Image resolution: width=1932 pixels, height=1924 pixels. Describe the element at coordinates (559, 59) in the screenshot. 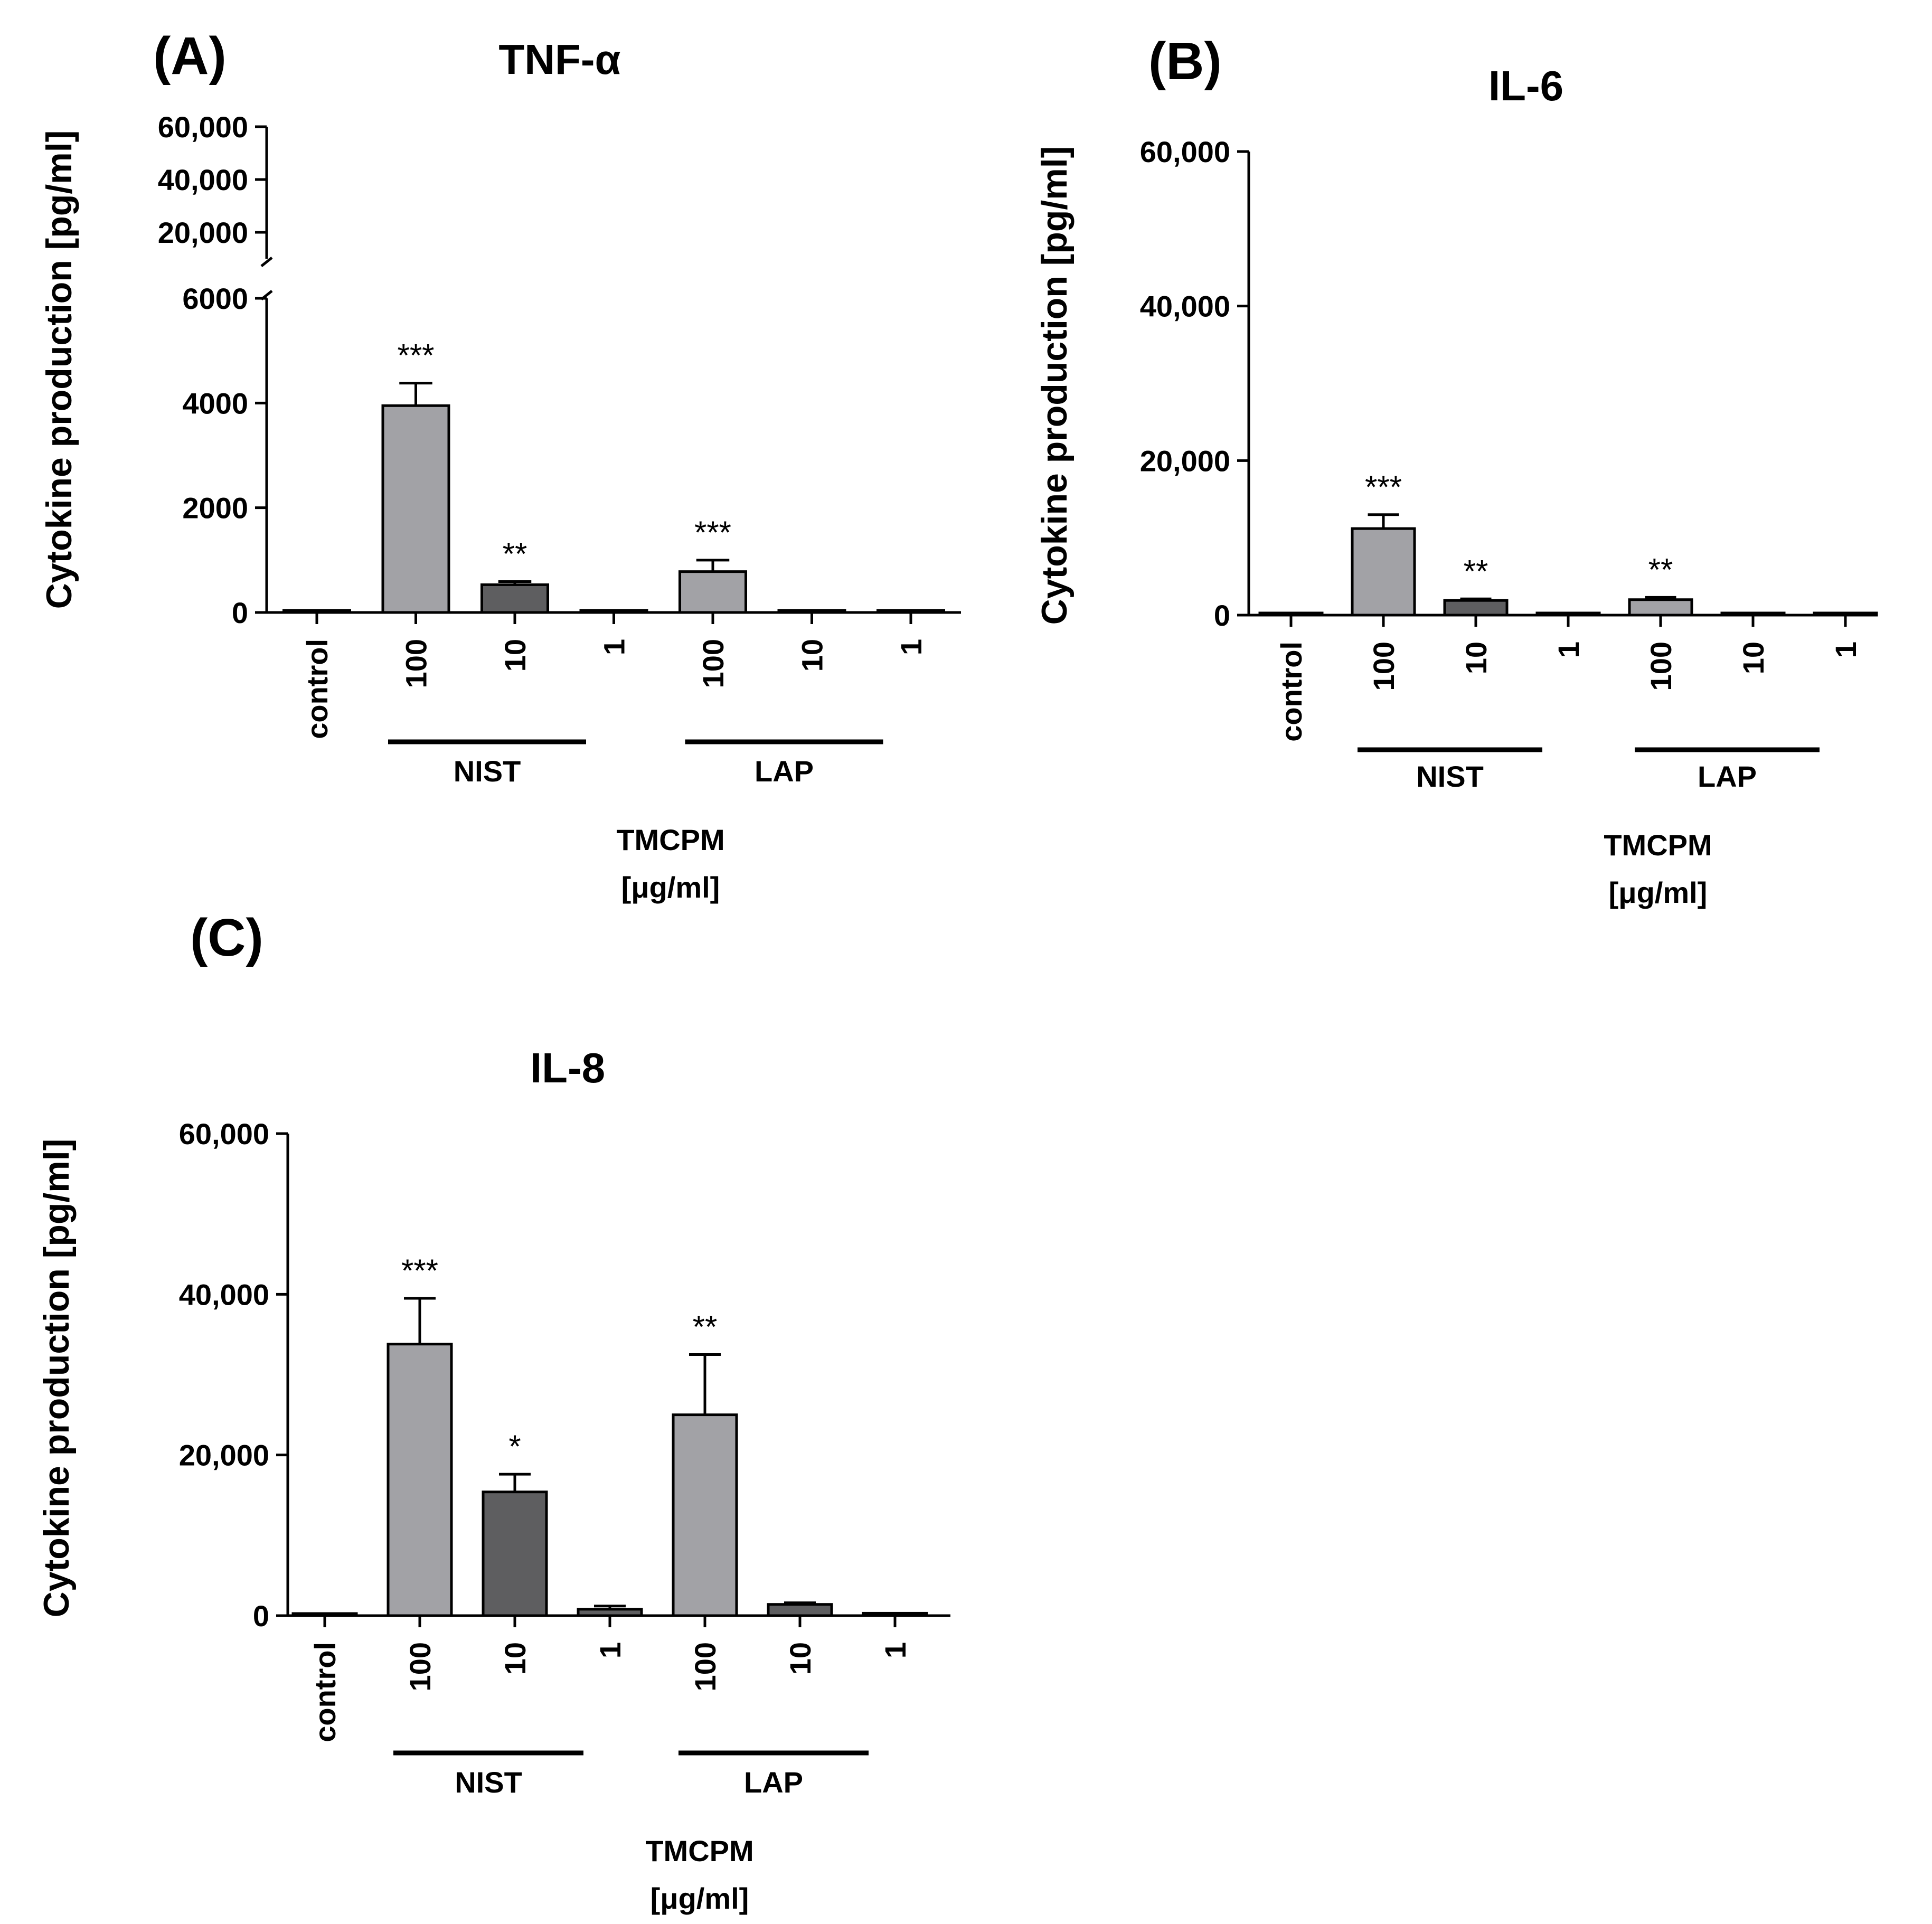

I see `chart-title: TNF-α` at that location.